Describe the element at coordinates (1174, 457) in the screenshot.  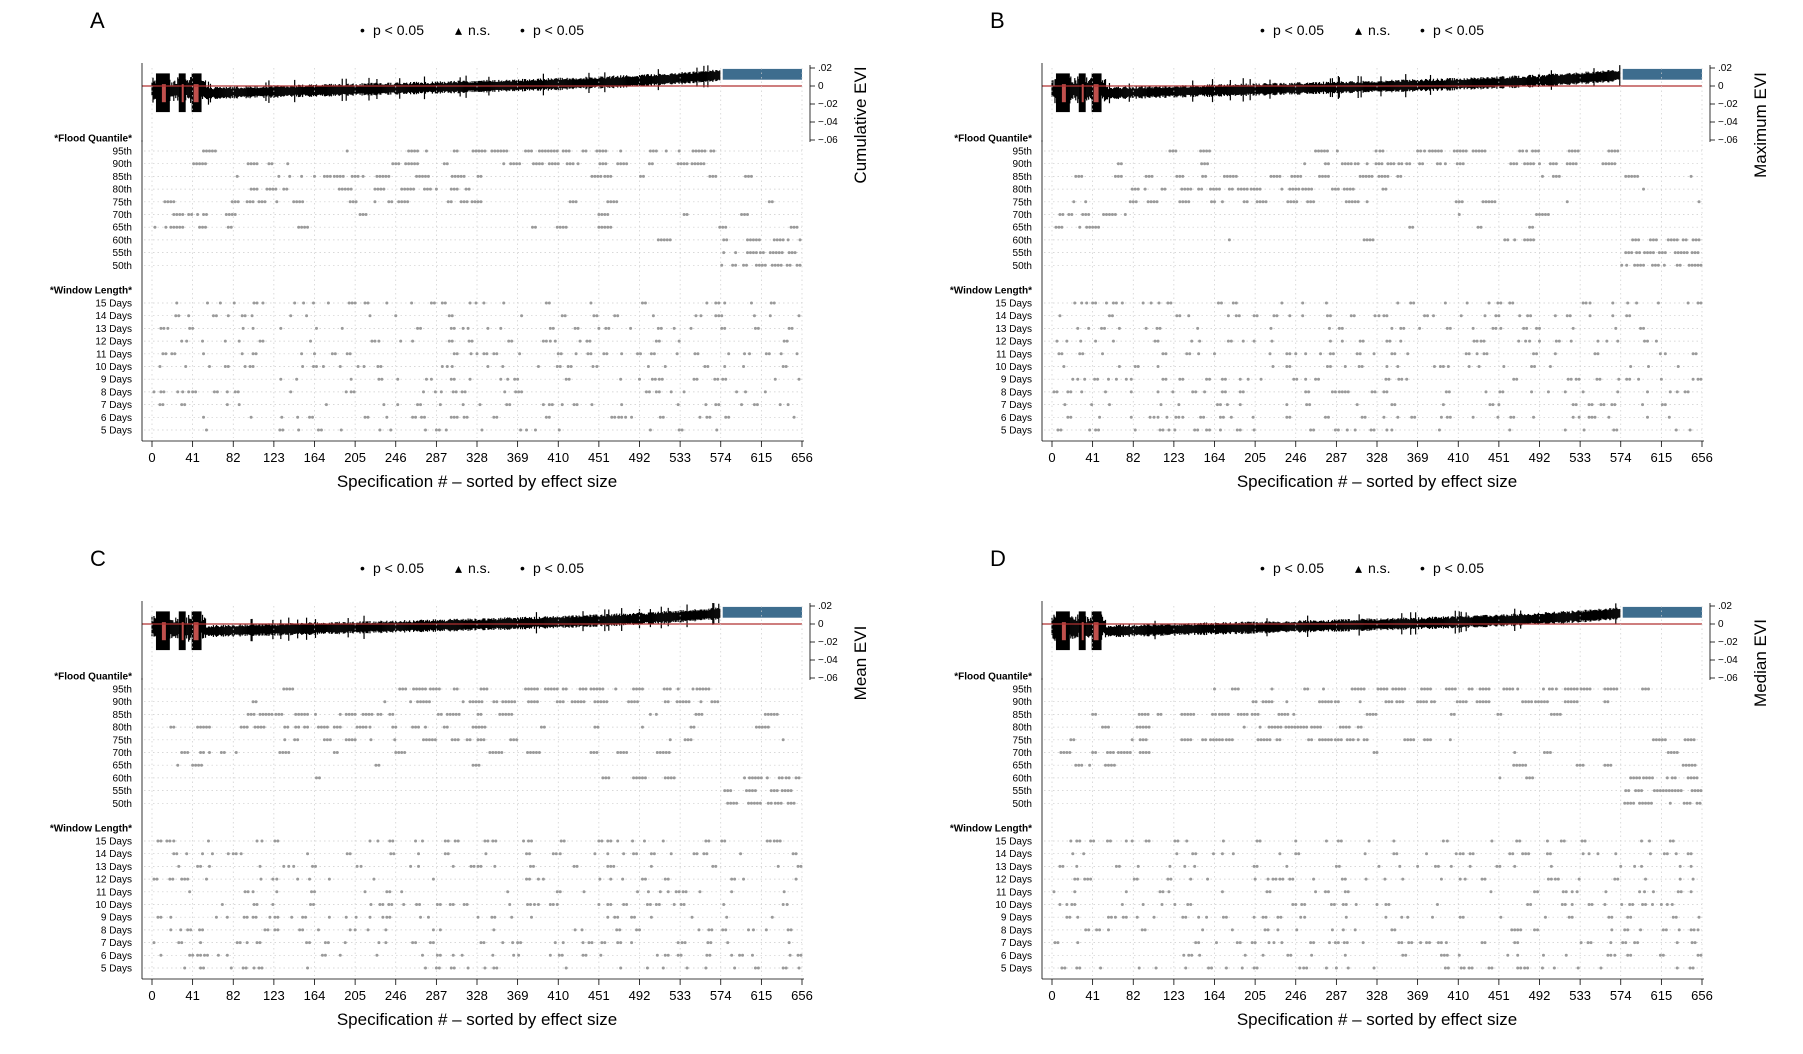
I see `x-tick-label: 123` at that location.